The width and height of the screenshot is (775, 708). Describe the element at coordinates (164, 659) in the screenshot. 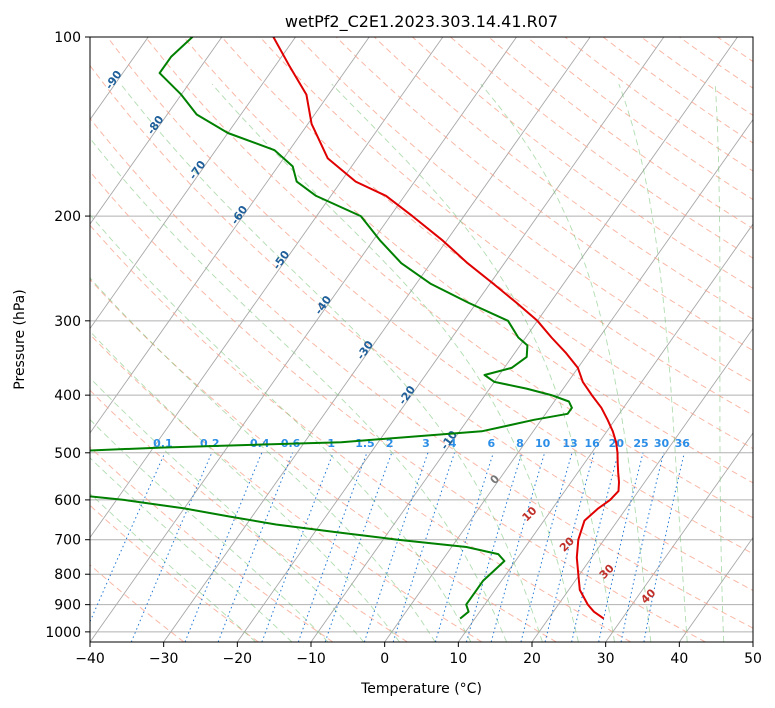

I see `x-tick-label: −30` at that location.